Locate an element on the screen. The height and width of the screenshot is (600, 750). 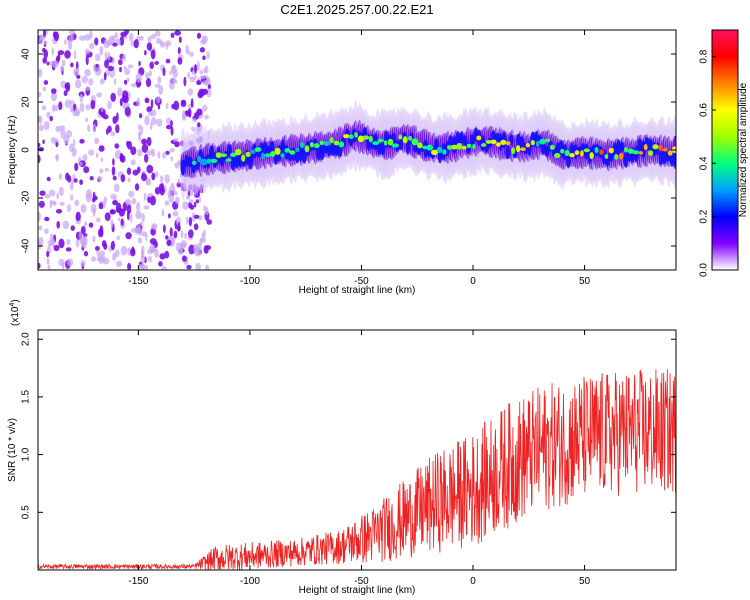
snr-y-tick-label: 0.5 is located at coordinates (26, 512).